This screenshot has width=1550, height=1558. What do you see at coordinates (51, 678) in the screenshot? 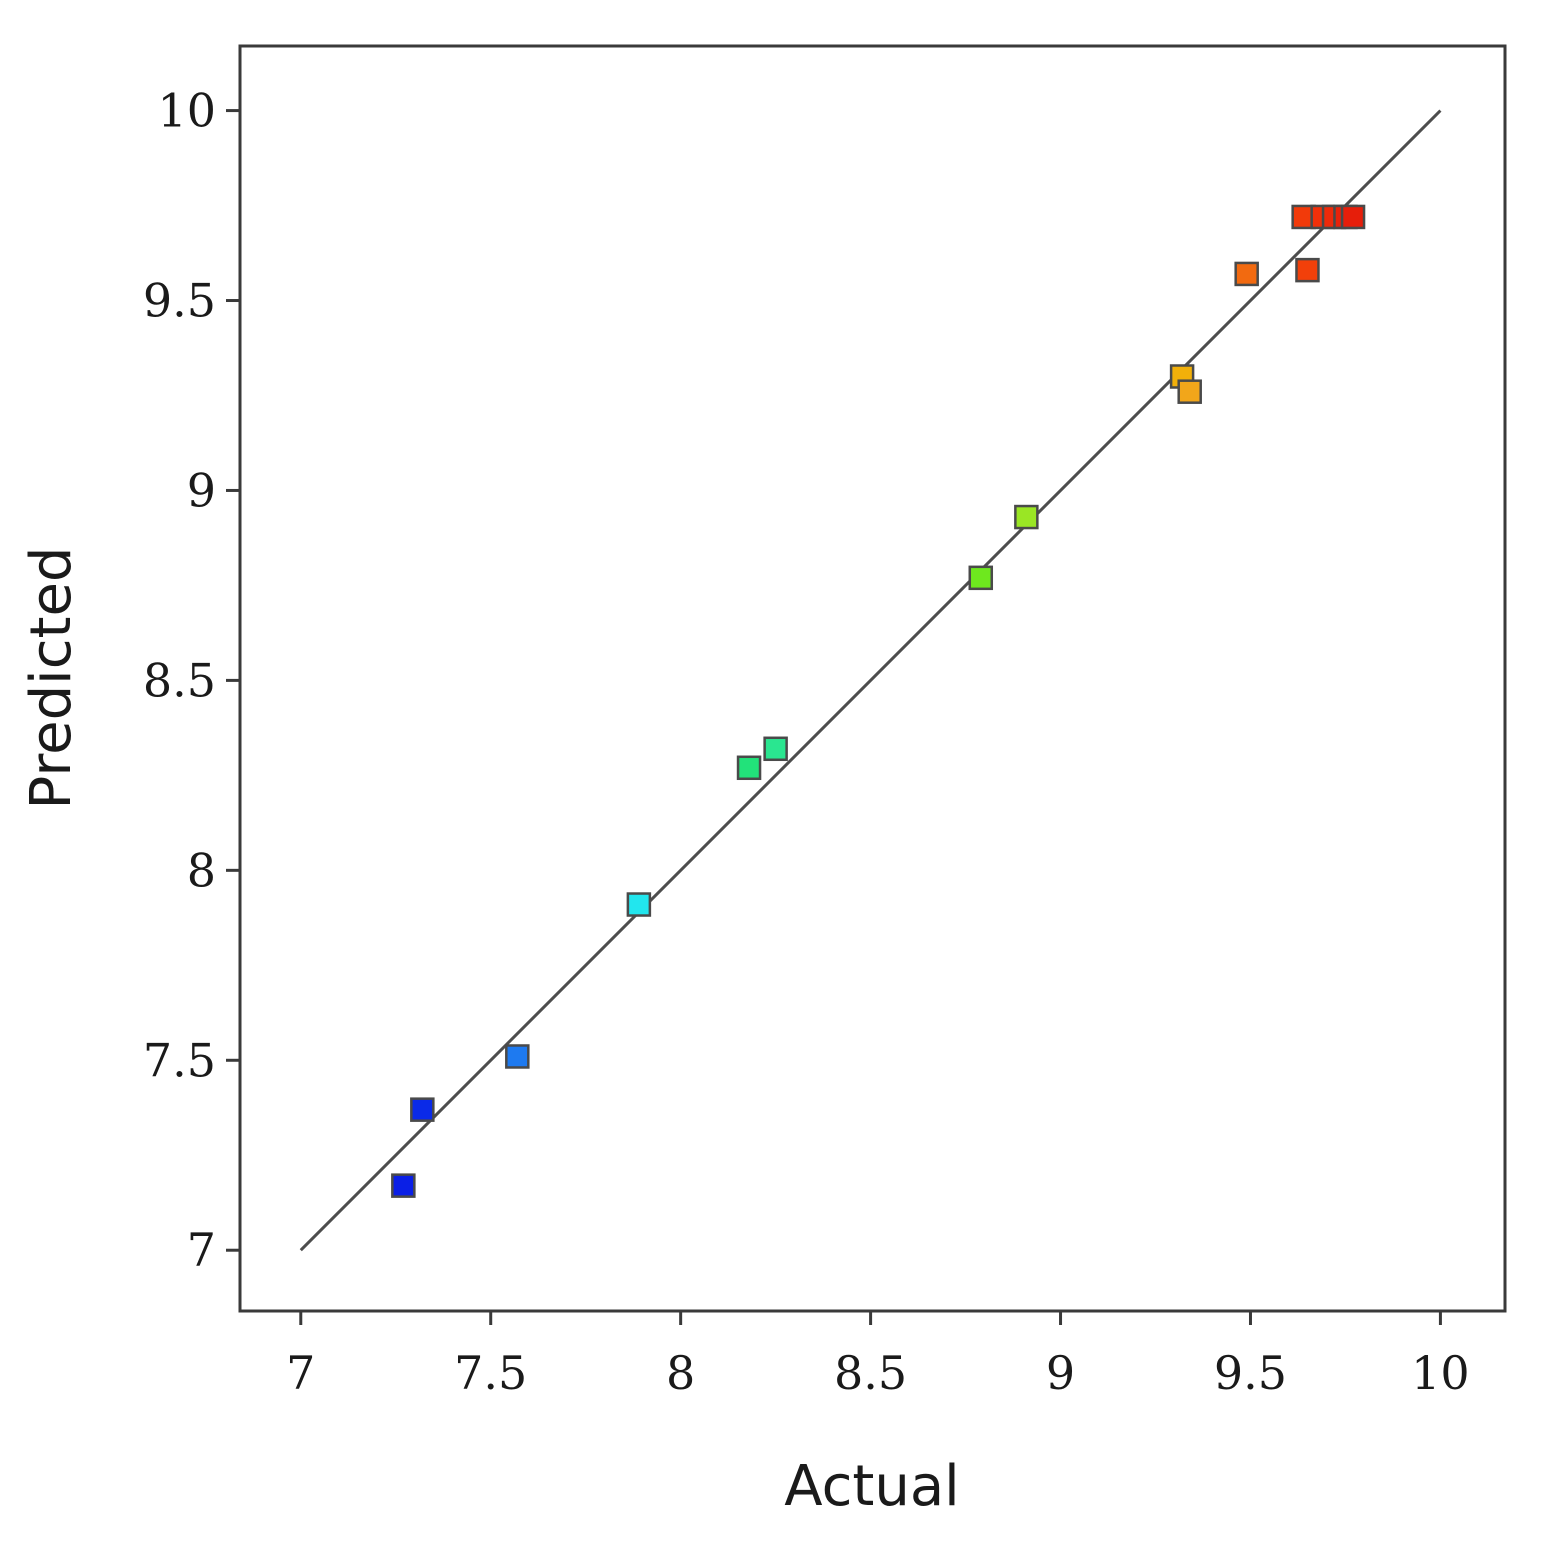
I see `y-axis-title: Predicted` at bounding box center [51, 678].